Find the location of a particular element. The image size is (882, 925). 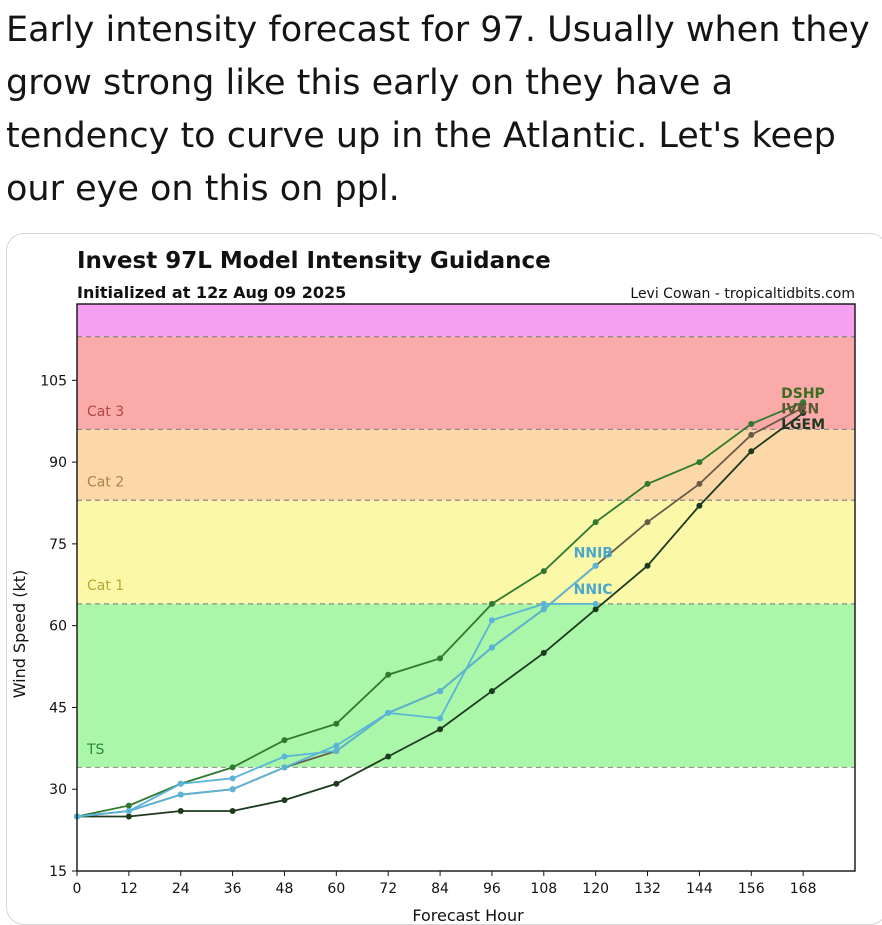

x-tick-label: 60 is located at coordinates (336, 889).